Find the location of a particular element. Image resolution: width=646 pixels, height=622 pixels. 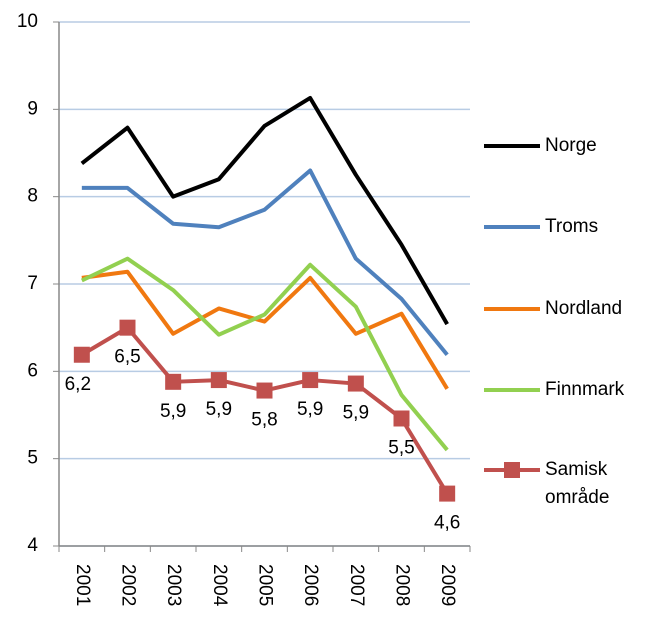

legend-label: Finnmark is located at coordinates (585, 389).